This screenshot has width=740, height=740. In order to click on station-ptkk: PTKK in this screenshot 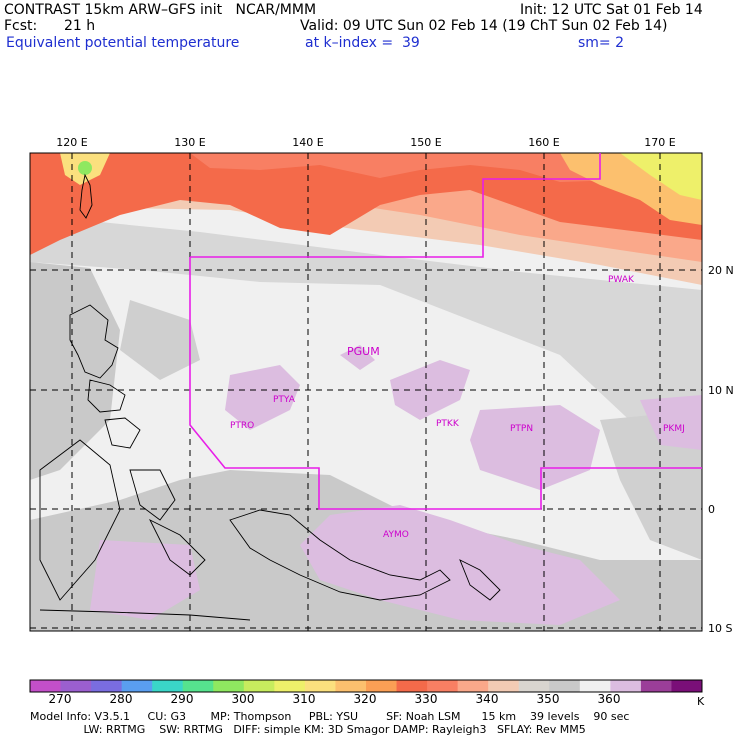, I will do `click(448, 424)`.